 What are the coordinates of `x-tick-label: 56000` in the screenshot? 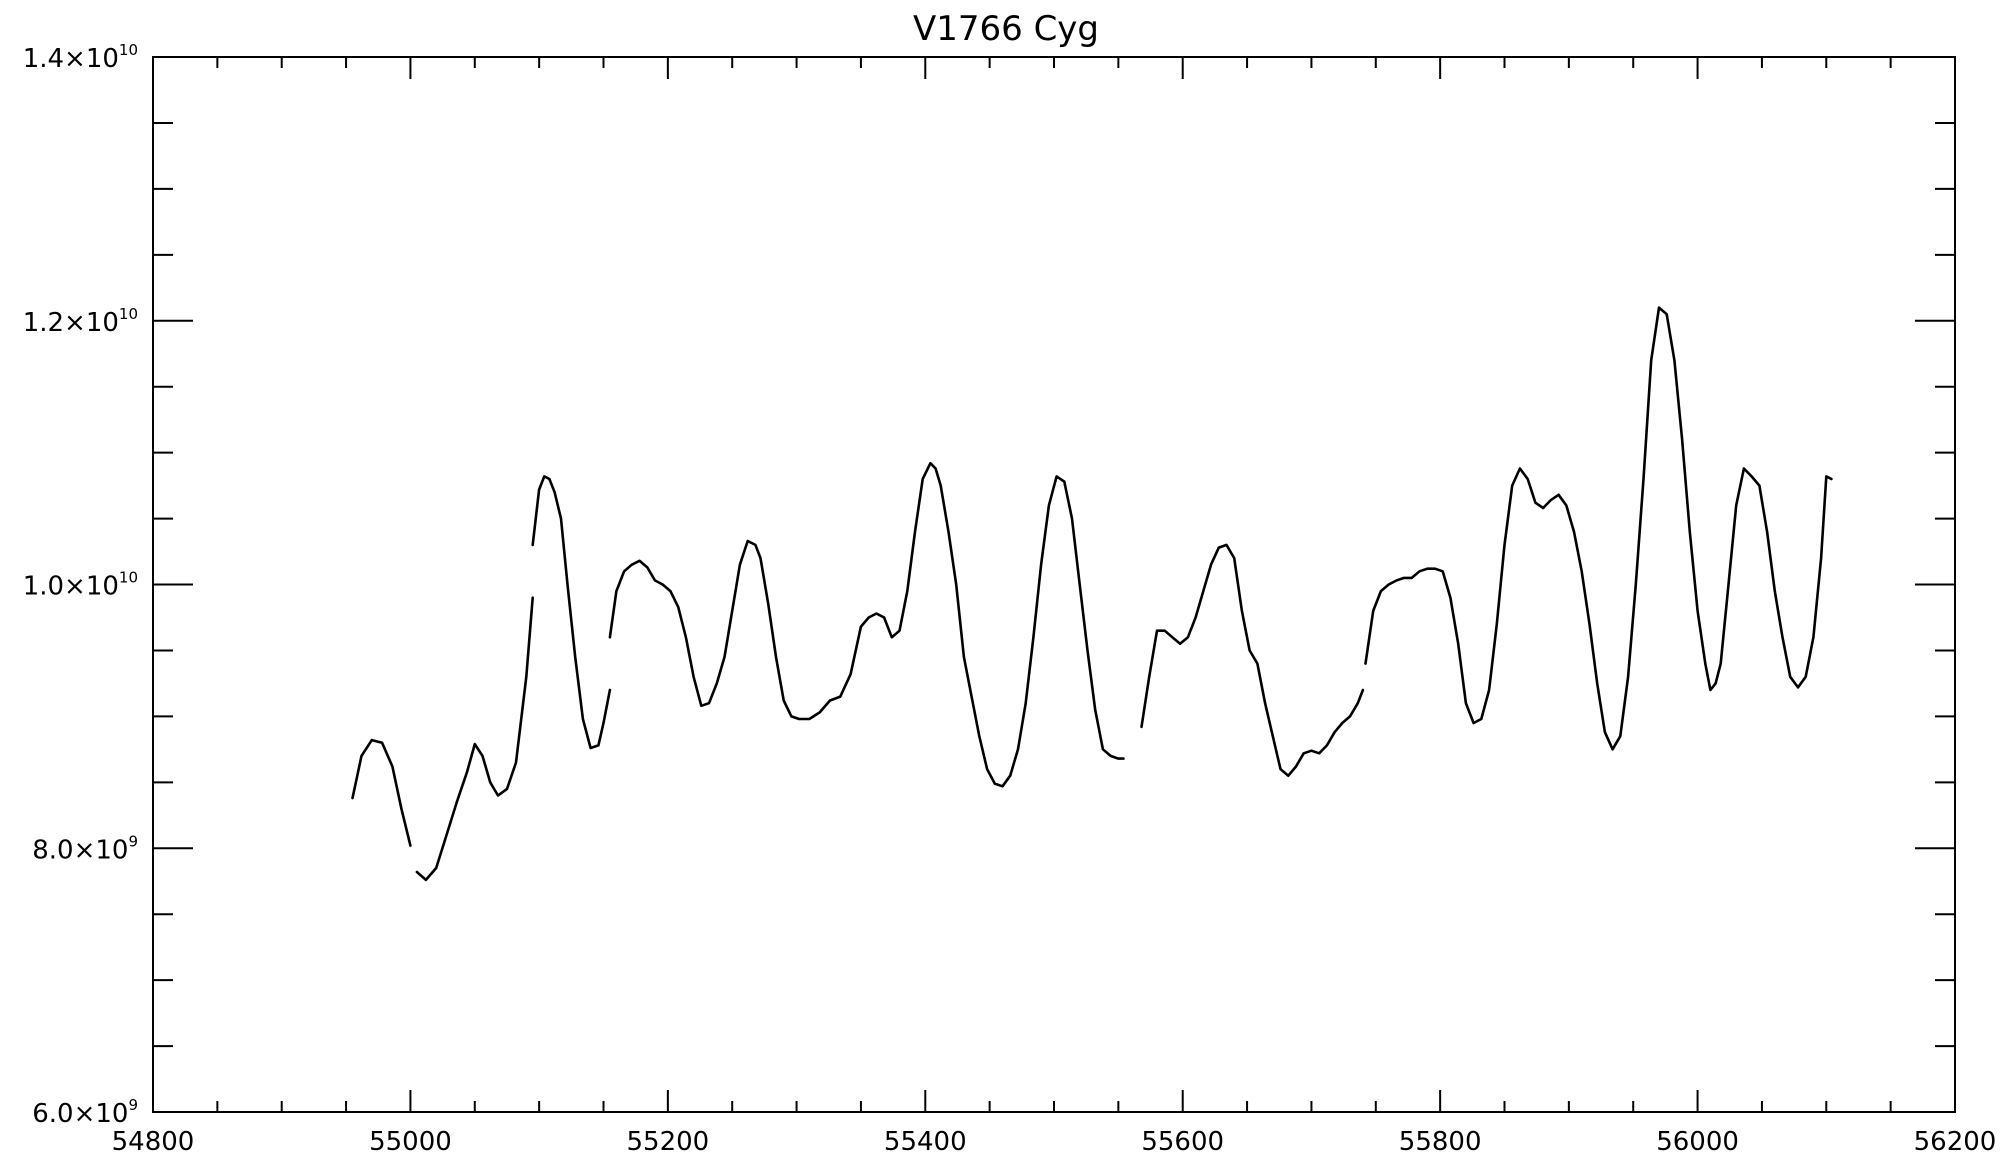 It's located at (1697, 1142).